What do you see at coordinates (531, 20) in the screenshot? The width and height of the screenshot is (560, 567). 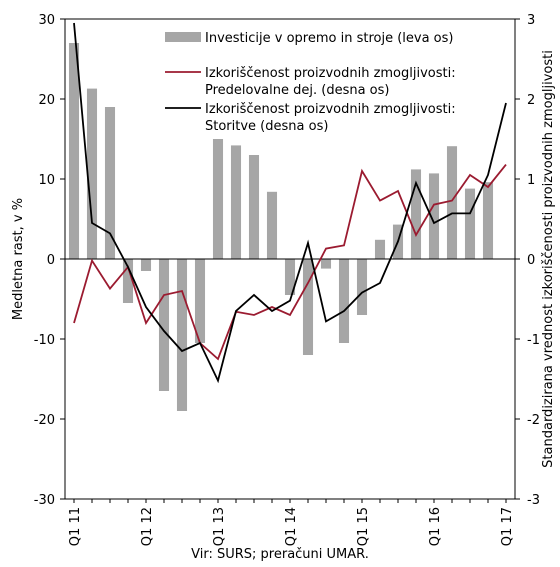 I see `y2-tick-label: 3` at bounding box center [531, 20].